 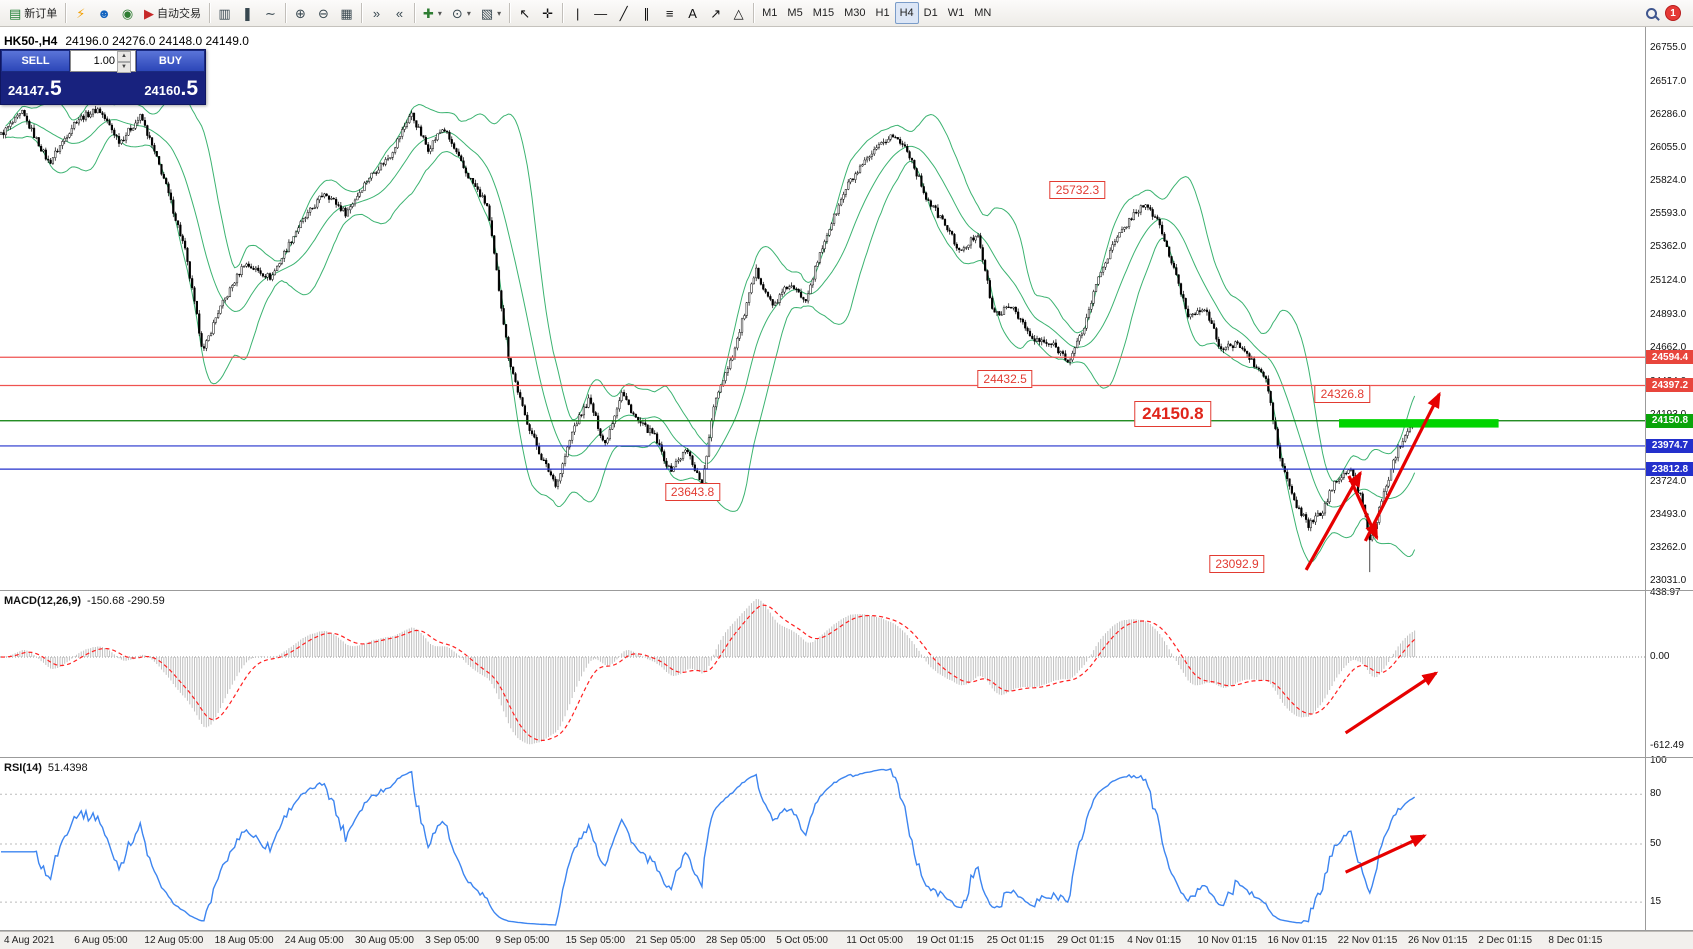 What do you see at coordinates (1656, 843) in the screenshot?
I see `rsi-axis-label: 50` at bounding box center [1656, 843].